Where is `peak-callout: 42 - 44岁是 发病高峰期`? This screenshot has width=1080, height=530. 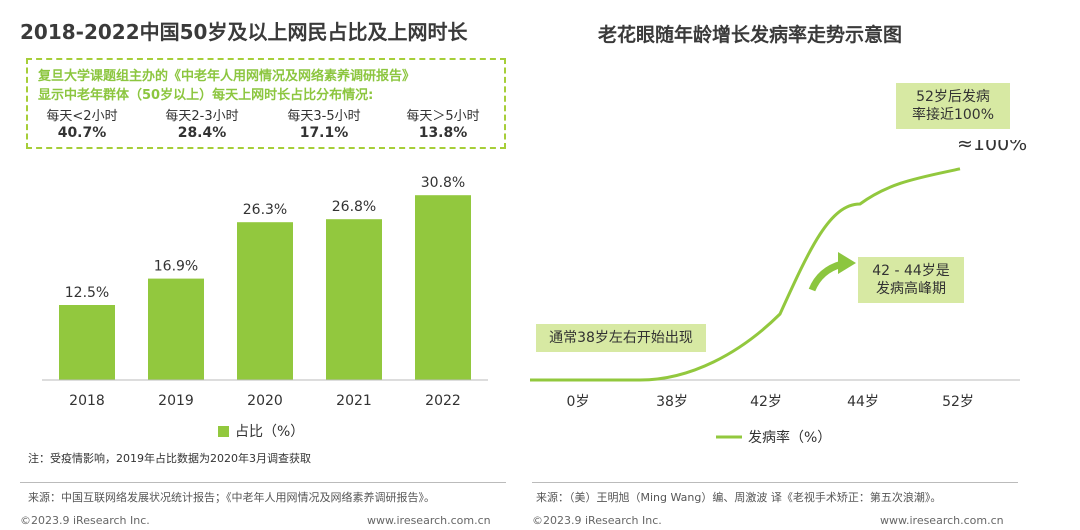
peak-callout: 42 - 44岁是 发病高峰期 is located at coordinates (911, 280).